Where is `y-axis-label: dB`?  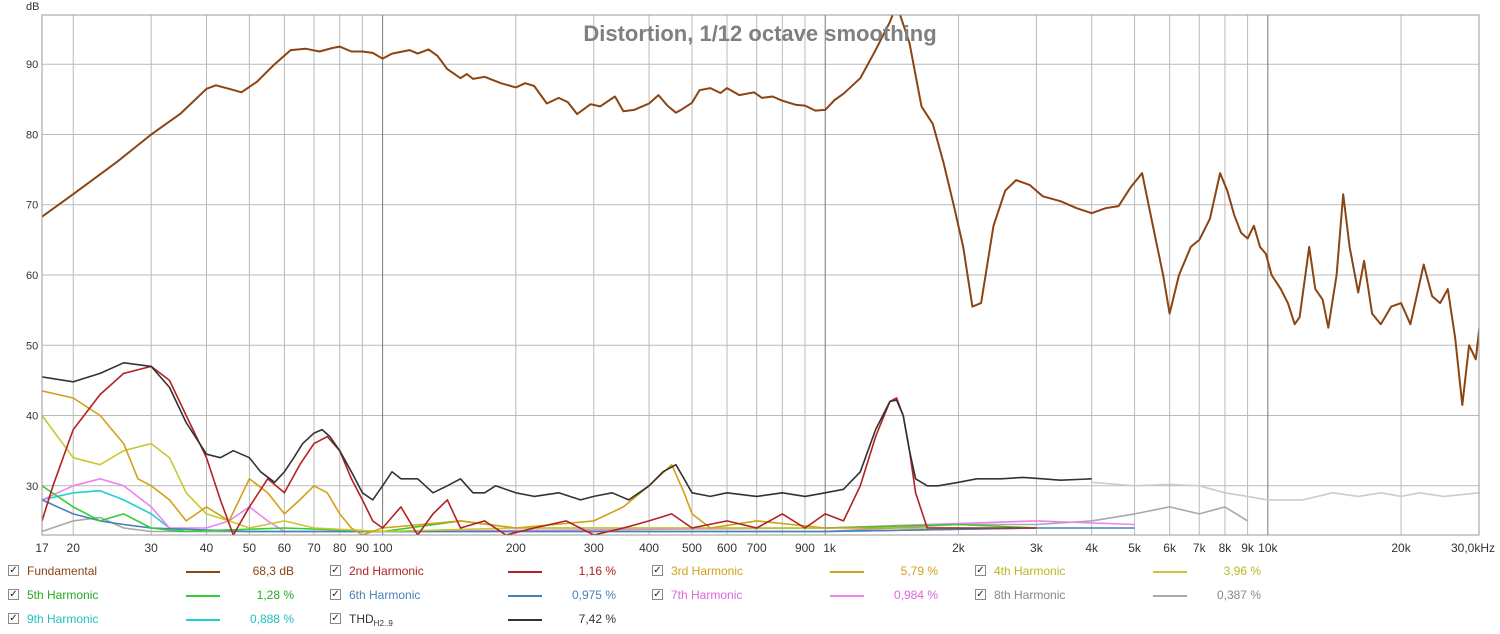 y-axis-label: dB is located at coordinates (32, 7).